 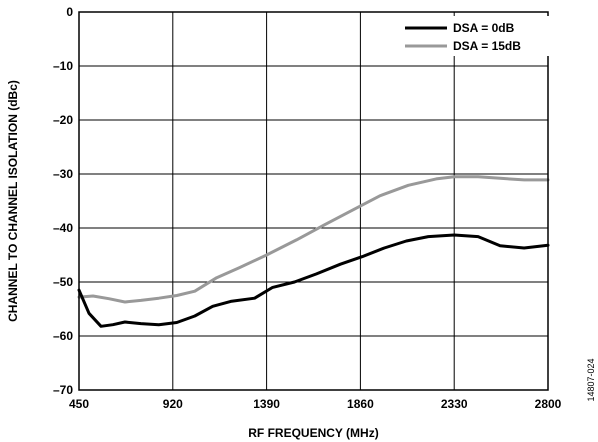 What do you see at coordinates (63, 228) in the screenshot?
I see `y-tick-label: –40` at bounding box center [63, 228].